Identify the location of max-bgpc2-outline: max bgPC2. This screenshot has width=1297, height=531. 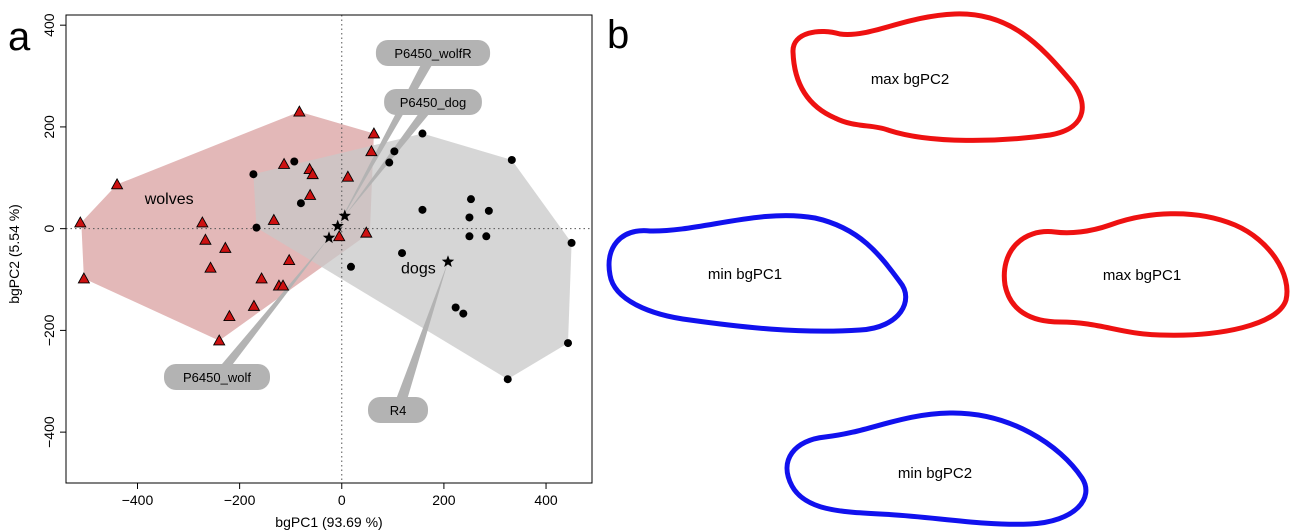
(937, 77).